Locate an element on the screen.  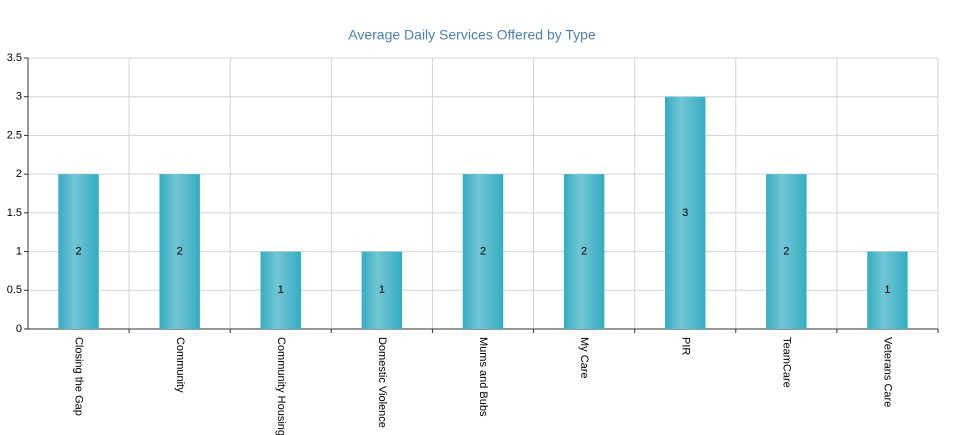
x-tick-label: Community Housing is located at coordinates (281, 386).